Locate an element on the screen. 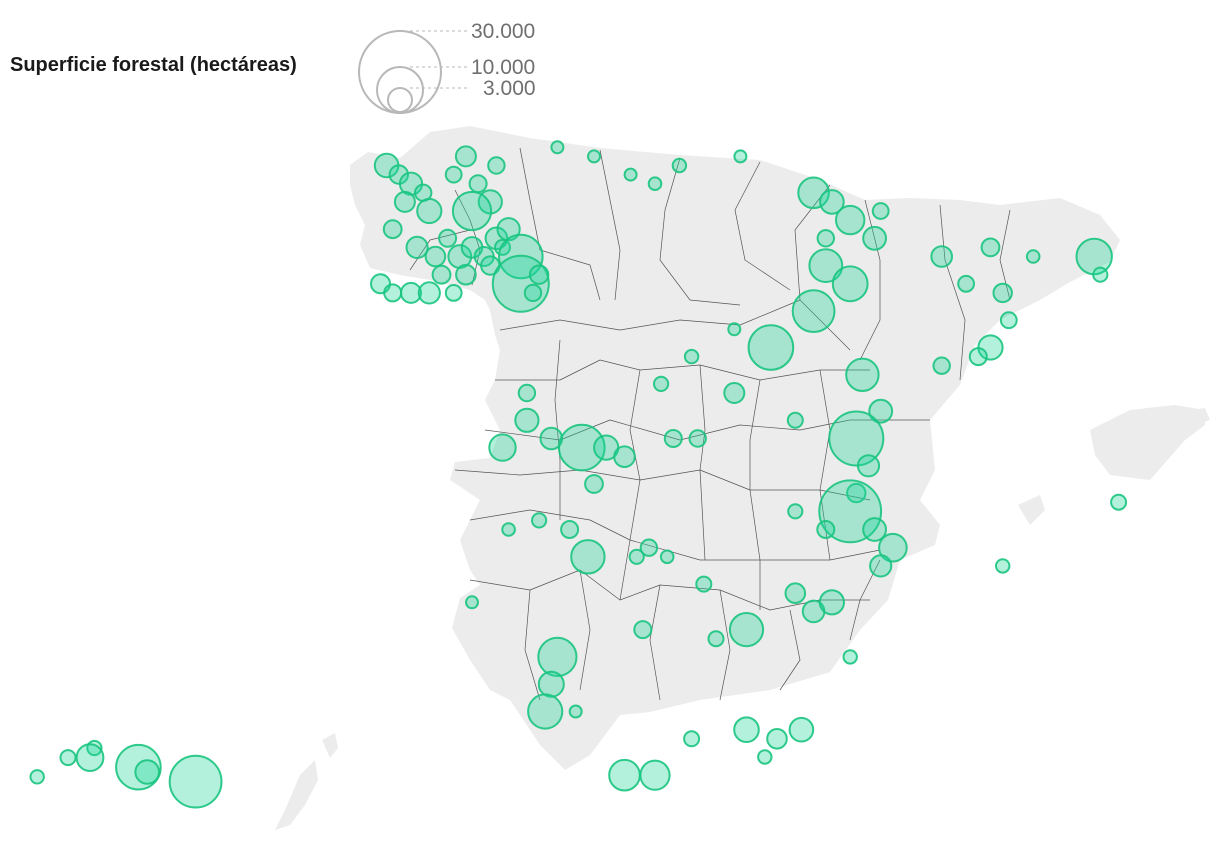 The image size is (1220, 862). menorca-shape is located at coordinates (1194, 416).